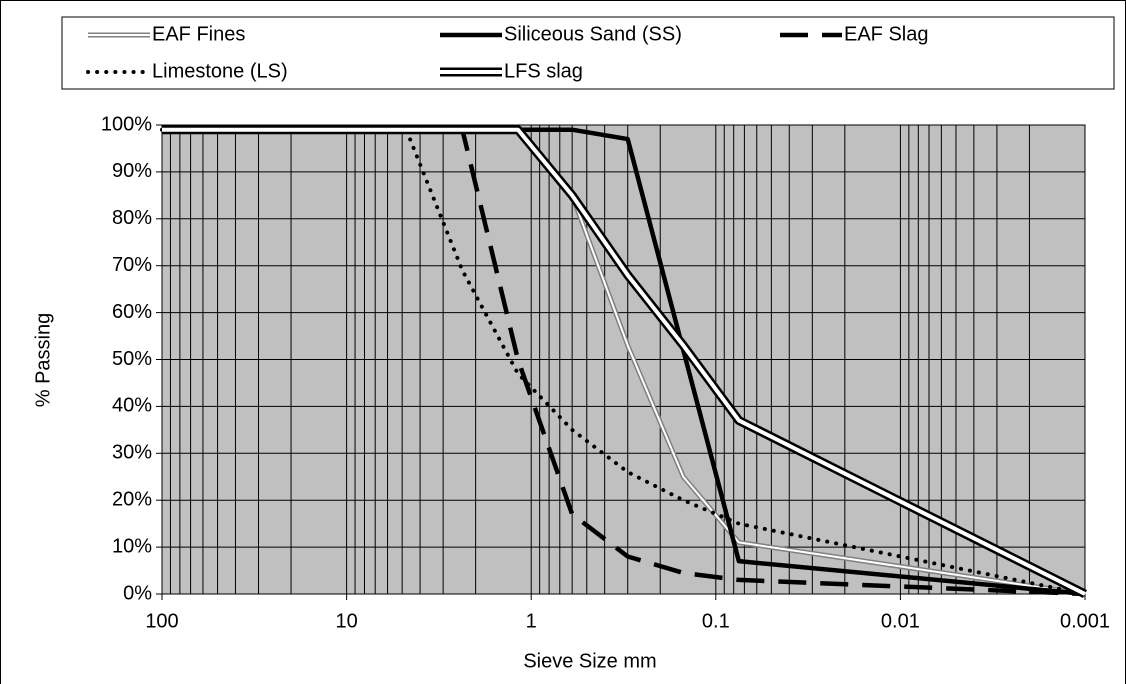 This screenshot has width=1126, height=684. Describe the element at coordinates (132, 453) in the screenshot. I see `y-tick-label: 30%` at that location.